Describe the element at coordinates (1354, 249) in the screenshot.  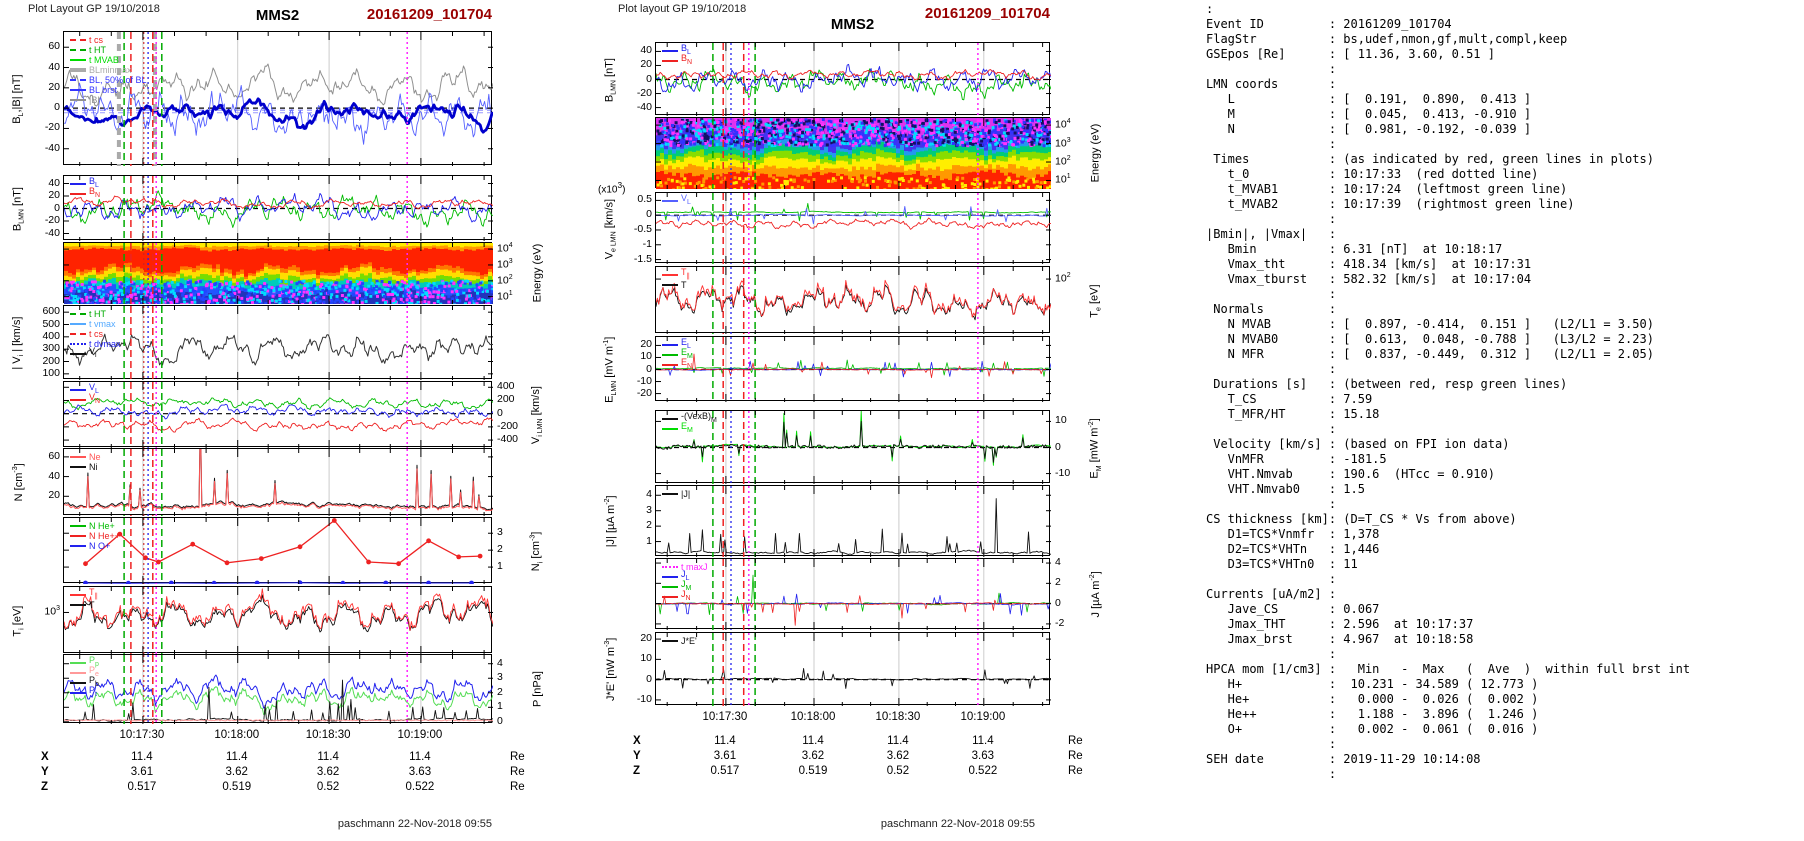
I see `info-line: Bmin : 6.31 [nT] at 10:18:17` at that location.